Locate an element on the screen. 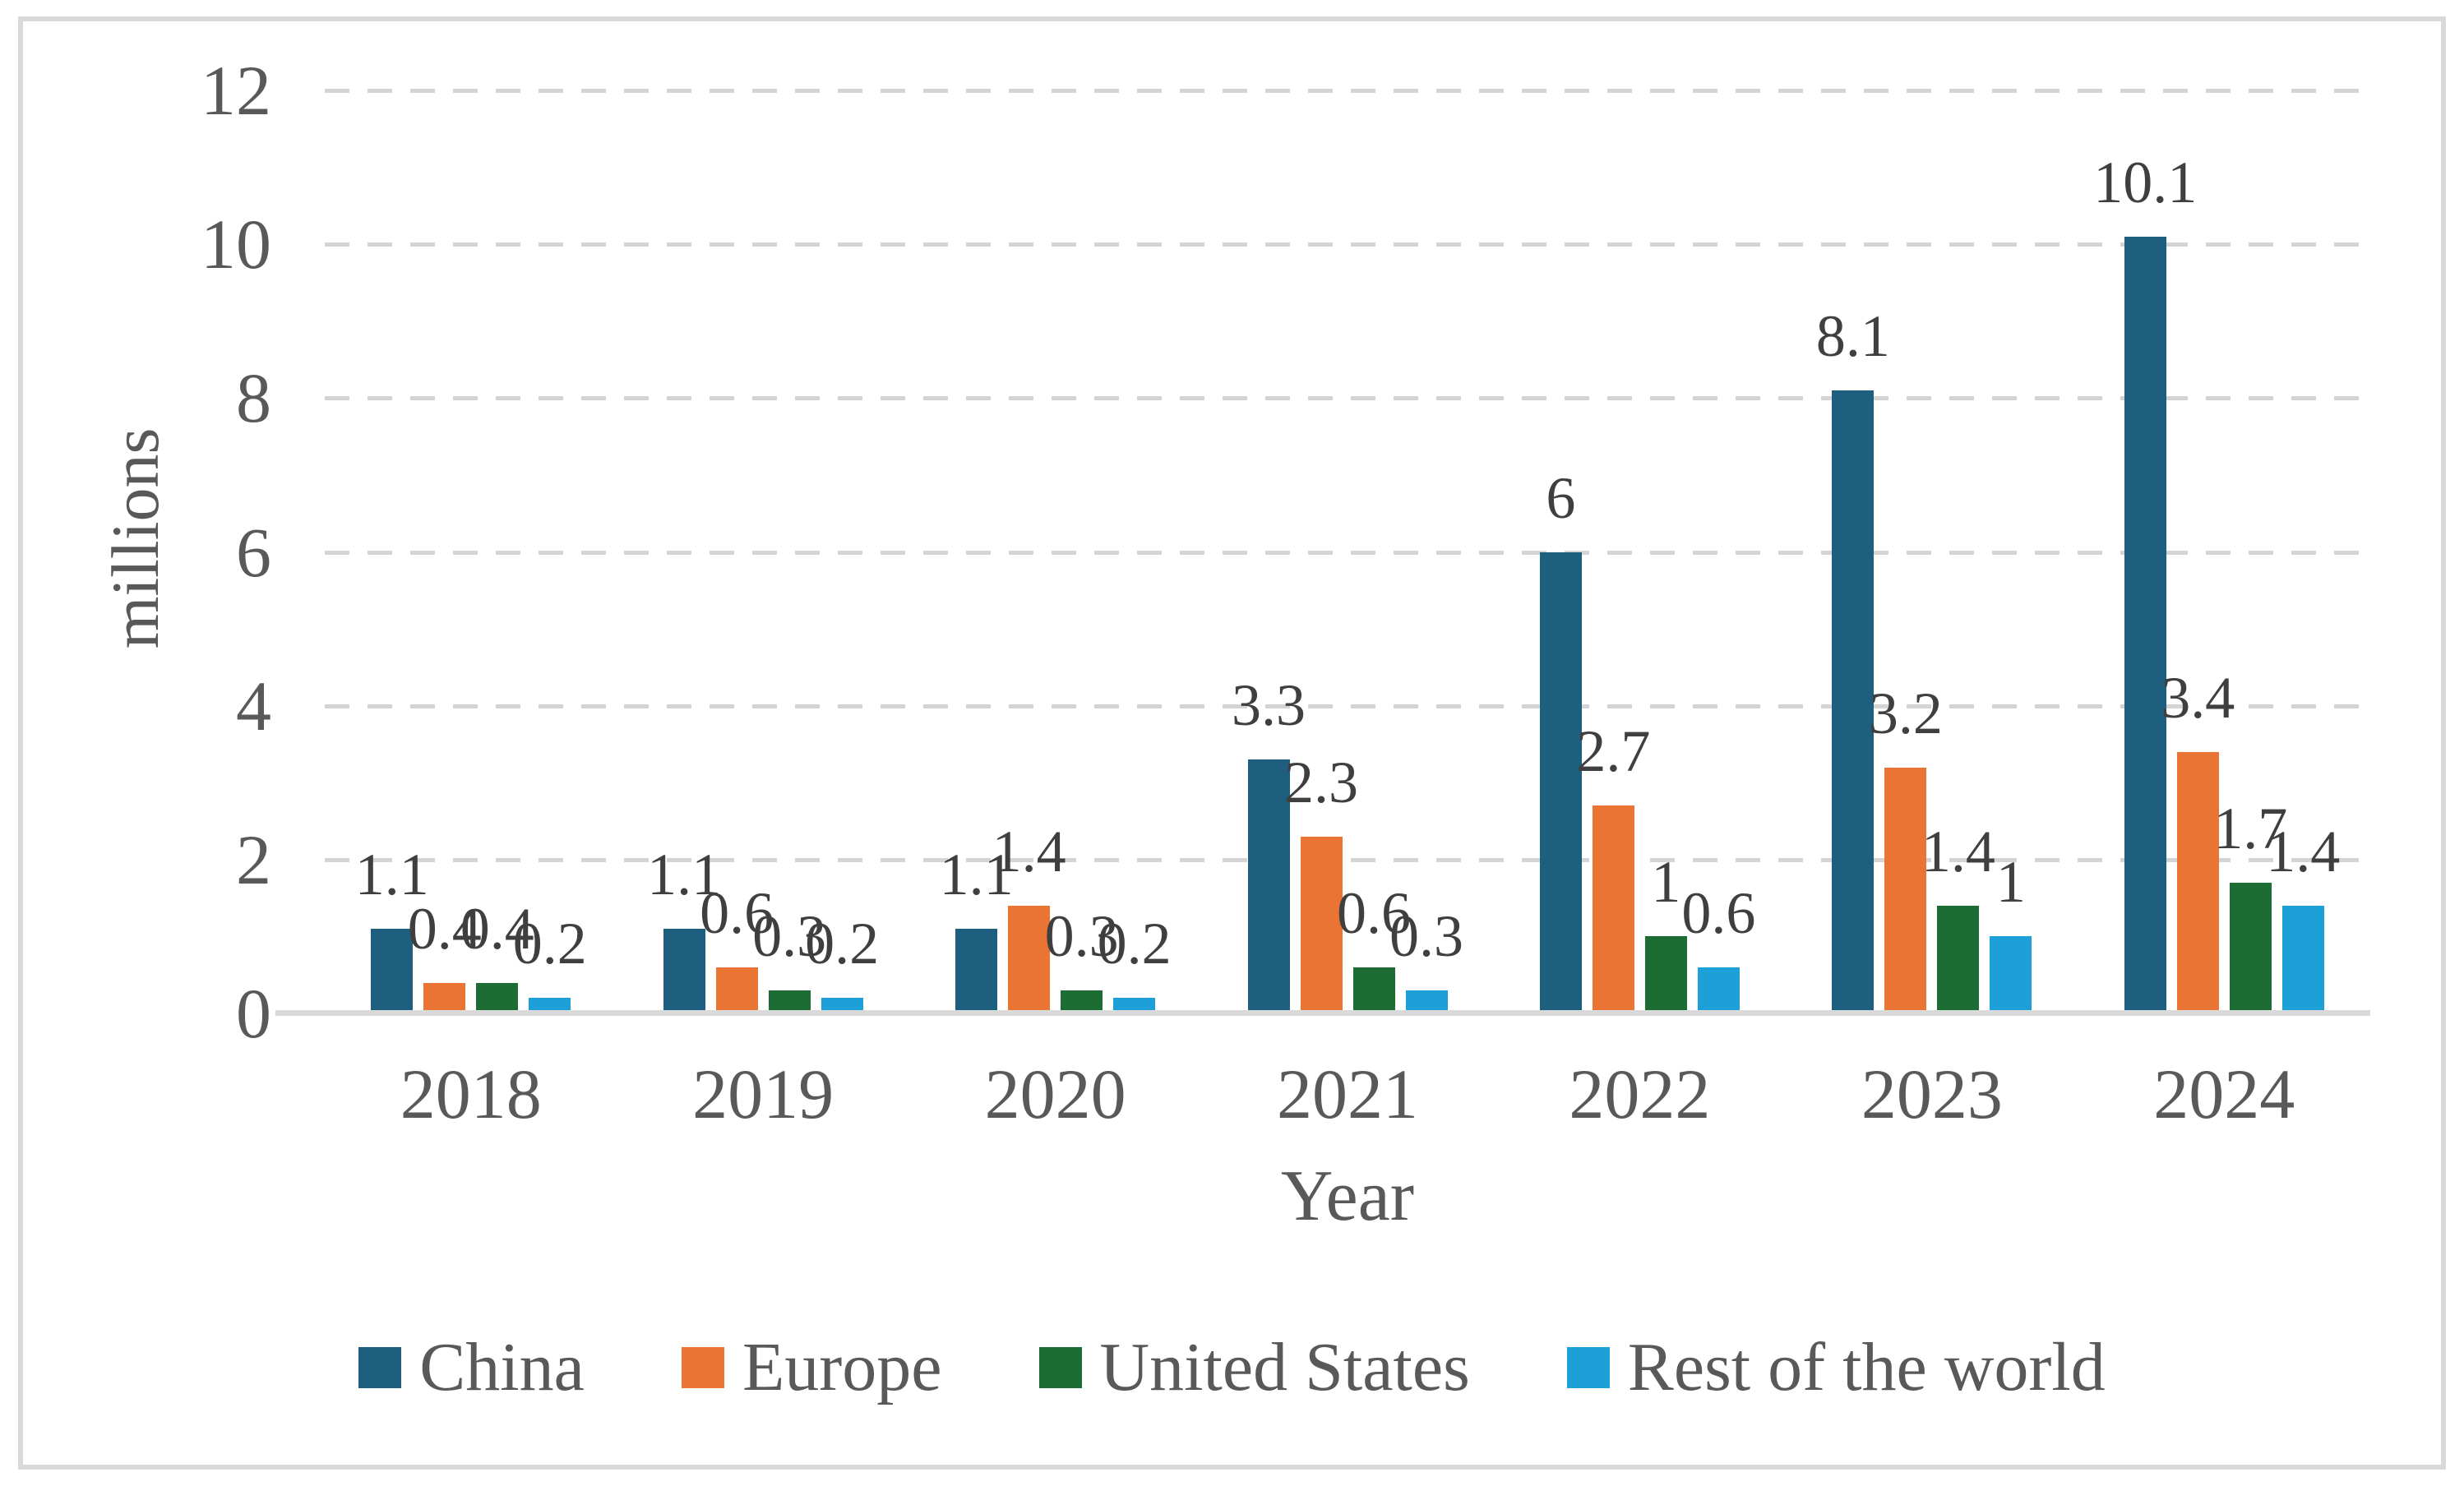 The image size is (2464, 1486). data-label-europe-2024: 3.4 is located at coordinates (2198, 697).